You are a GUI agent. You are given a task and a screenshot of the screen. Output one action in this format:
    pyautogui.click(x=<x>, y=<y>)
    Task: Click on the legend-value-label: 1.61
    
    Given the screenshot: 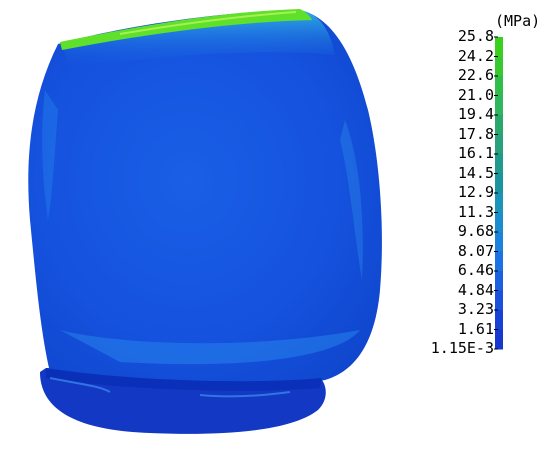 What is the action you would take?
    pyautogui.click(x=475, y=328)
    